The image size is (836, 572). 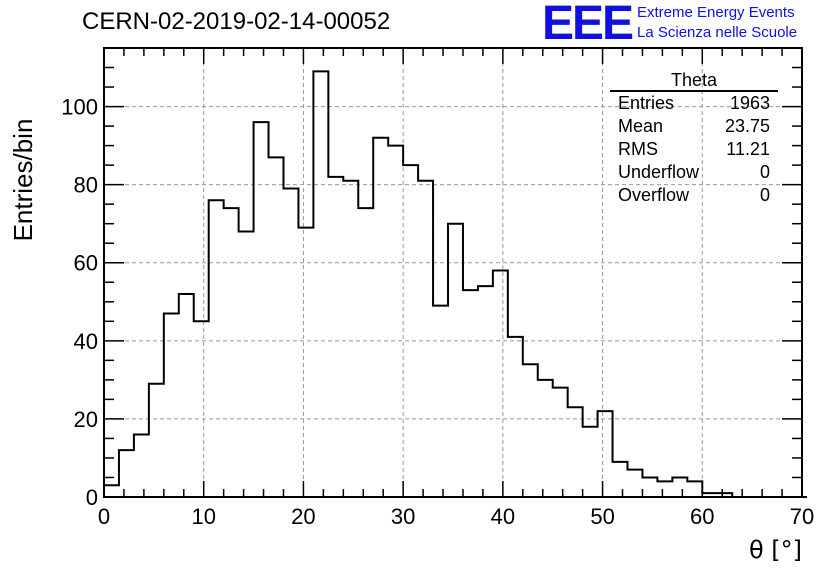 What do you see at coordinates (86, 341) in the screenshot?
I see `y-tick-label: 40` at bounding box center [86, 341].